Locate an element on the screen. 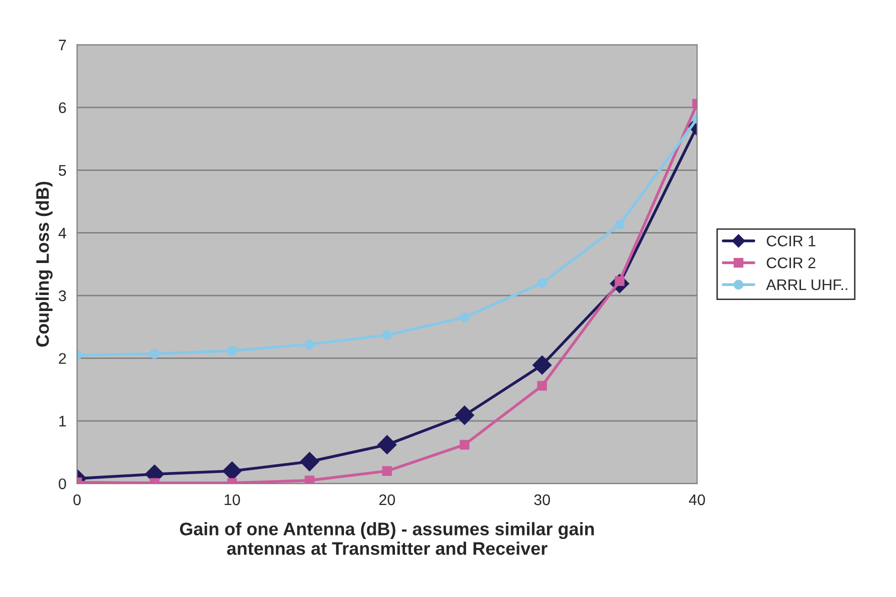  y-tick-label: 3 is located at coordinates (62, 296).